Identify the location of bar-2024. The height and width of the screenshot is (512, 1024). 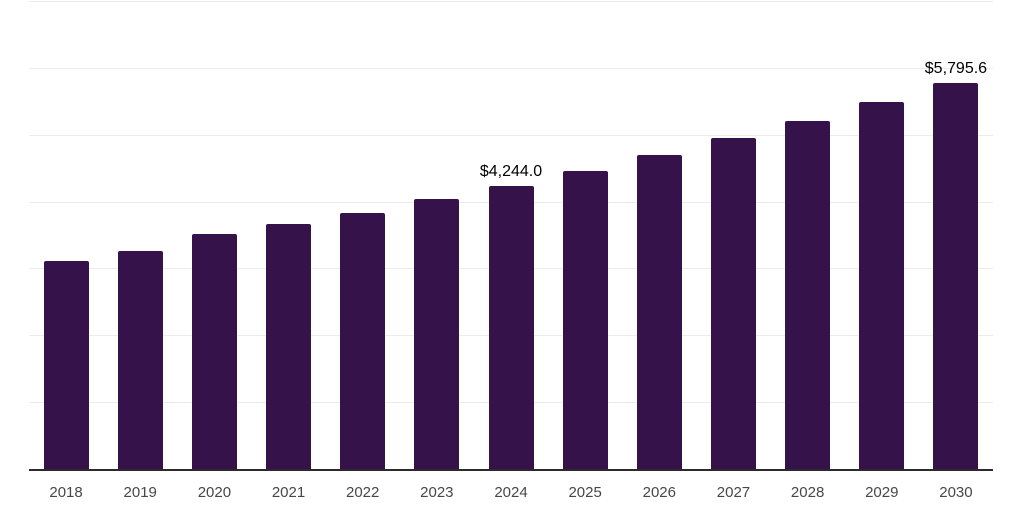
(511, 328).